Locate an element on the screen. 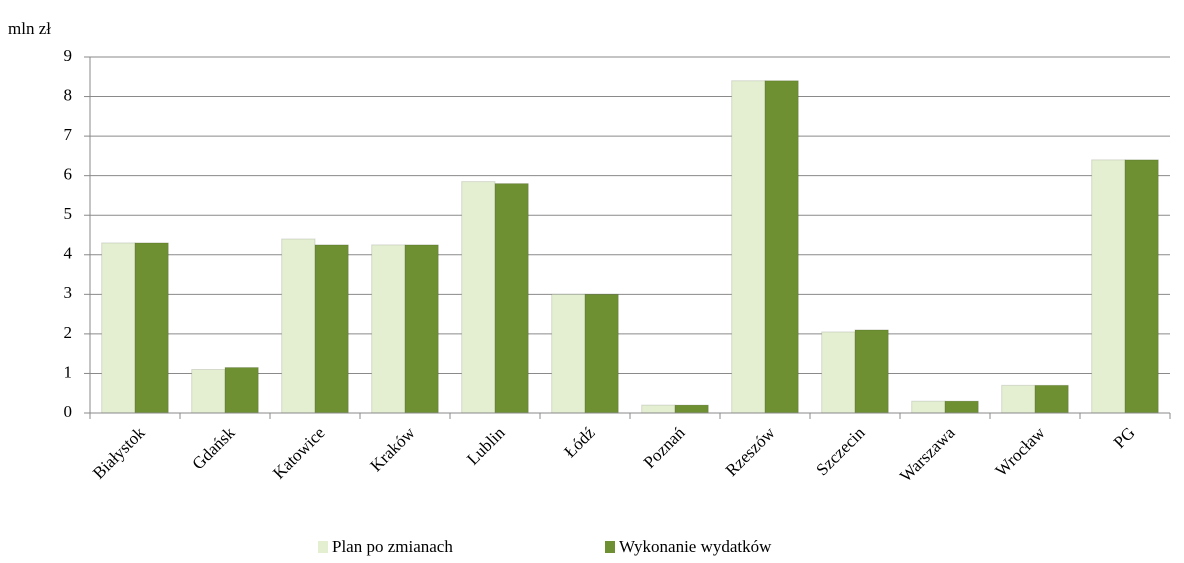 The height and width of the screenshot is (563, 1184). x-tick-label: Katowice is located at coordinates (298, 452).